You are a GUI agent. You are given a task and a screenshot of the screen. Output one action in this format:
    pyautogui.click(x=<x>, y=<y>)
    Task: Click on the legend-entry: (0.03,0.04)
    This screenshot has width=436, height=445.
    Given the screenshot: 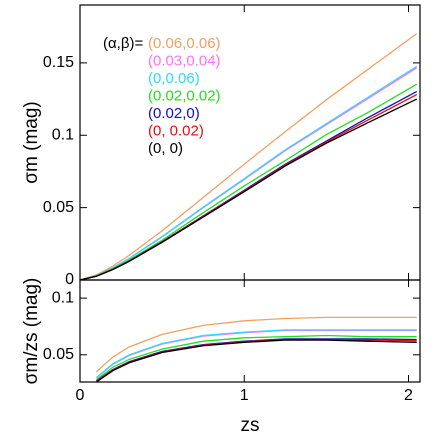 What is the action you would take?
    pyautogui.click(x=184, y=60)
    